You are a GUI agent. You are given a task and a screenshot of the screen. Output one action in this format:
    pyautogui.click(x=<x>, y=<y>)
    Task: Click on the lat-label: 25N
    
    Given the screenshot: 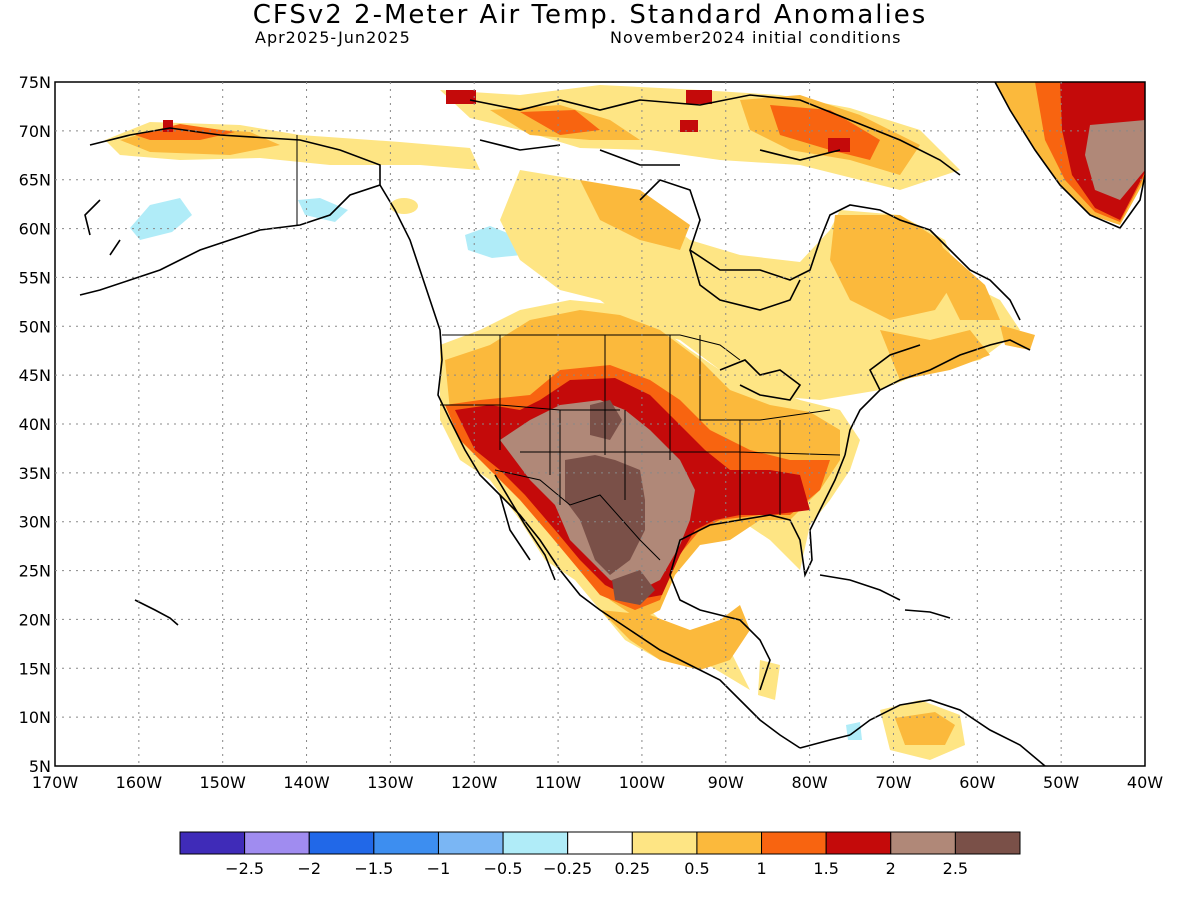 What is the action you would take?
    pyautogui.click(x=35, y=571)
    